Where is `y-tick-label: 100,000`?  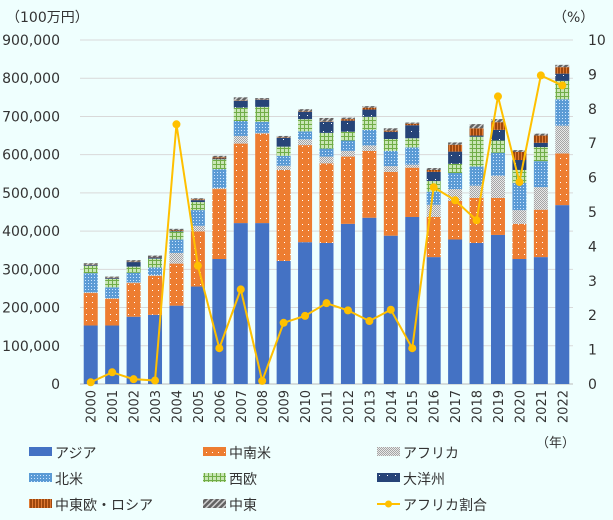
y-tick-label: 100,000 is located at coordinates (31, 347).